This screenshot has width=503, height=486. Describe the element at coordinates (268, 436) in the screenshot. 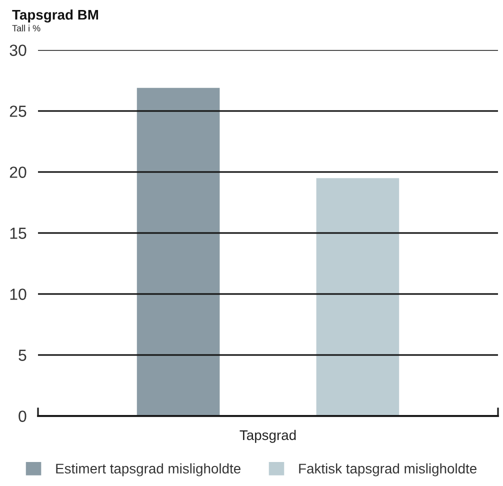

I see `x-tick-label: Tapsgrad` at that location.